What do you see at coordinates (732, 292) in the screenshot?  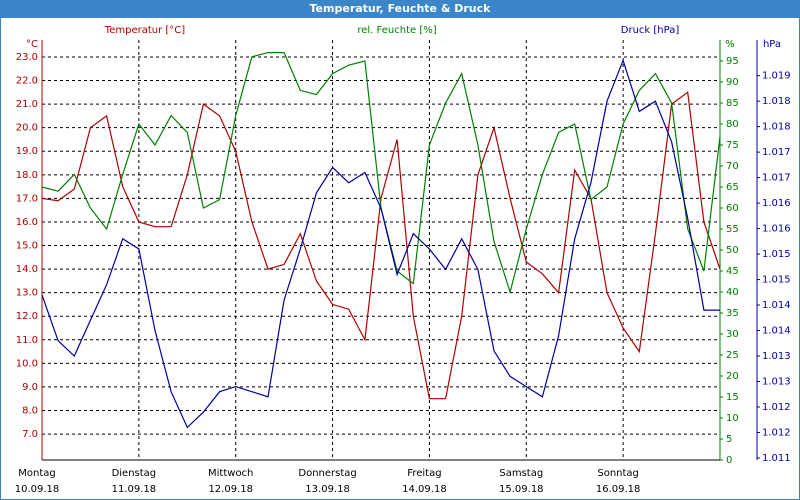 I see `y2-tick-label: 40` at bounding box center [732, 292].